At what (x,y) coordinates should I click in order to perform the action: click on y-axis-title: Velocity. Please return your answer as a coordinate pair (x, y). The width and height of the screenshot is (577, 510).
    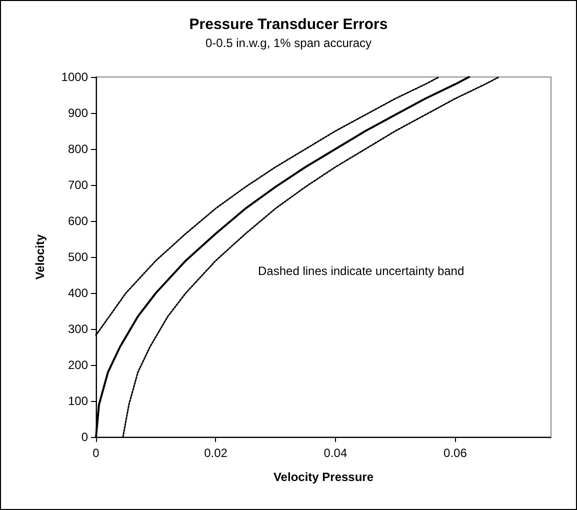
    Looking at the image, I should click on (40, 257).